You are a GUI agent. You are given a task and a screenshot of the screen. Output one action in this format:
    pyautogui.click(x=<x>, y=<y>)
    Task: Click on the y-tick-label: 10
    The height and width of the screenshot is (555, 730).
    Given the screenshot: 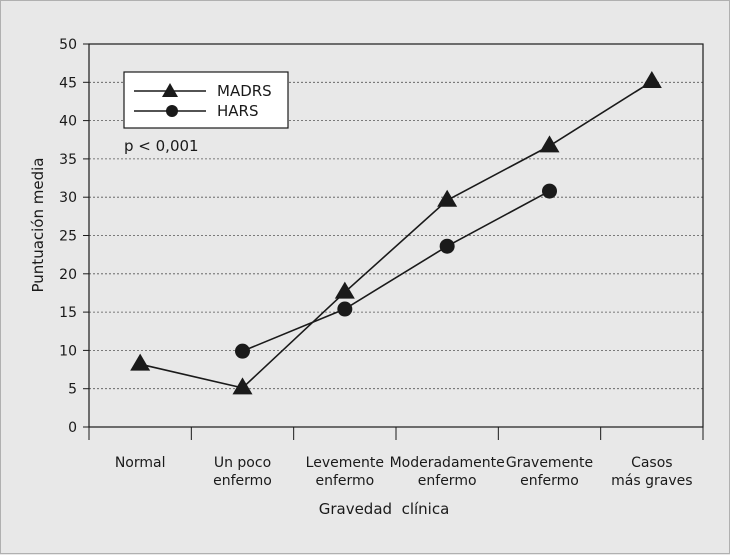 What is the action you would take?
    pyautogui.click(x=68, y=351)
    